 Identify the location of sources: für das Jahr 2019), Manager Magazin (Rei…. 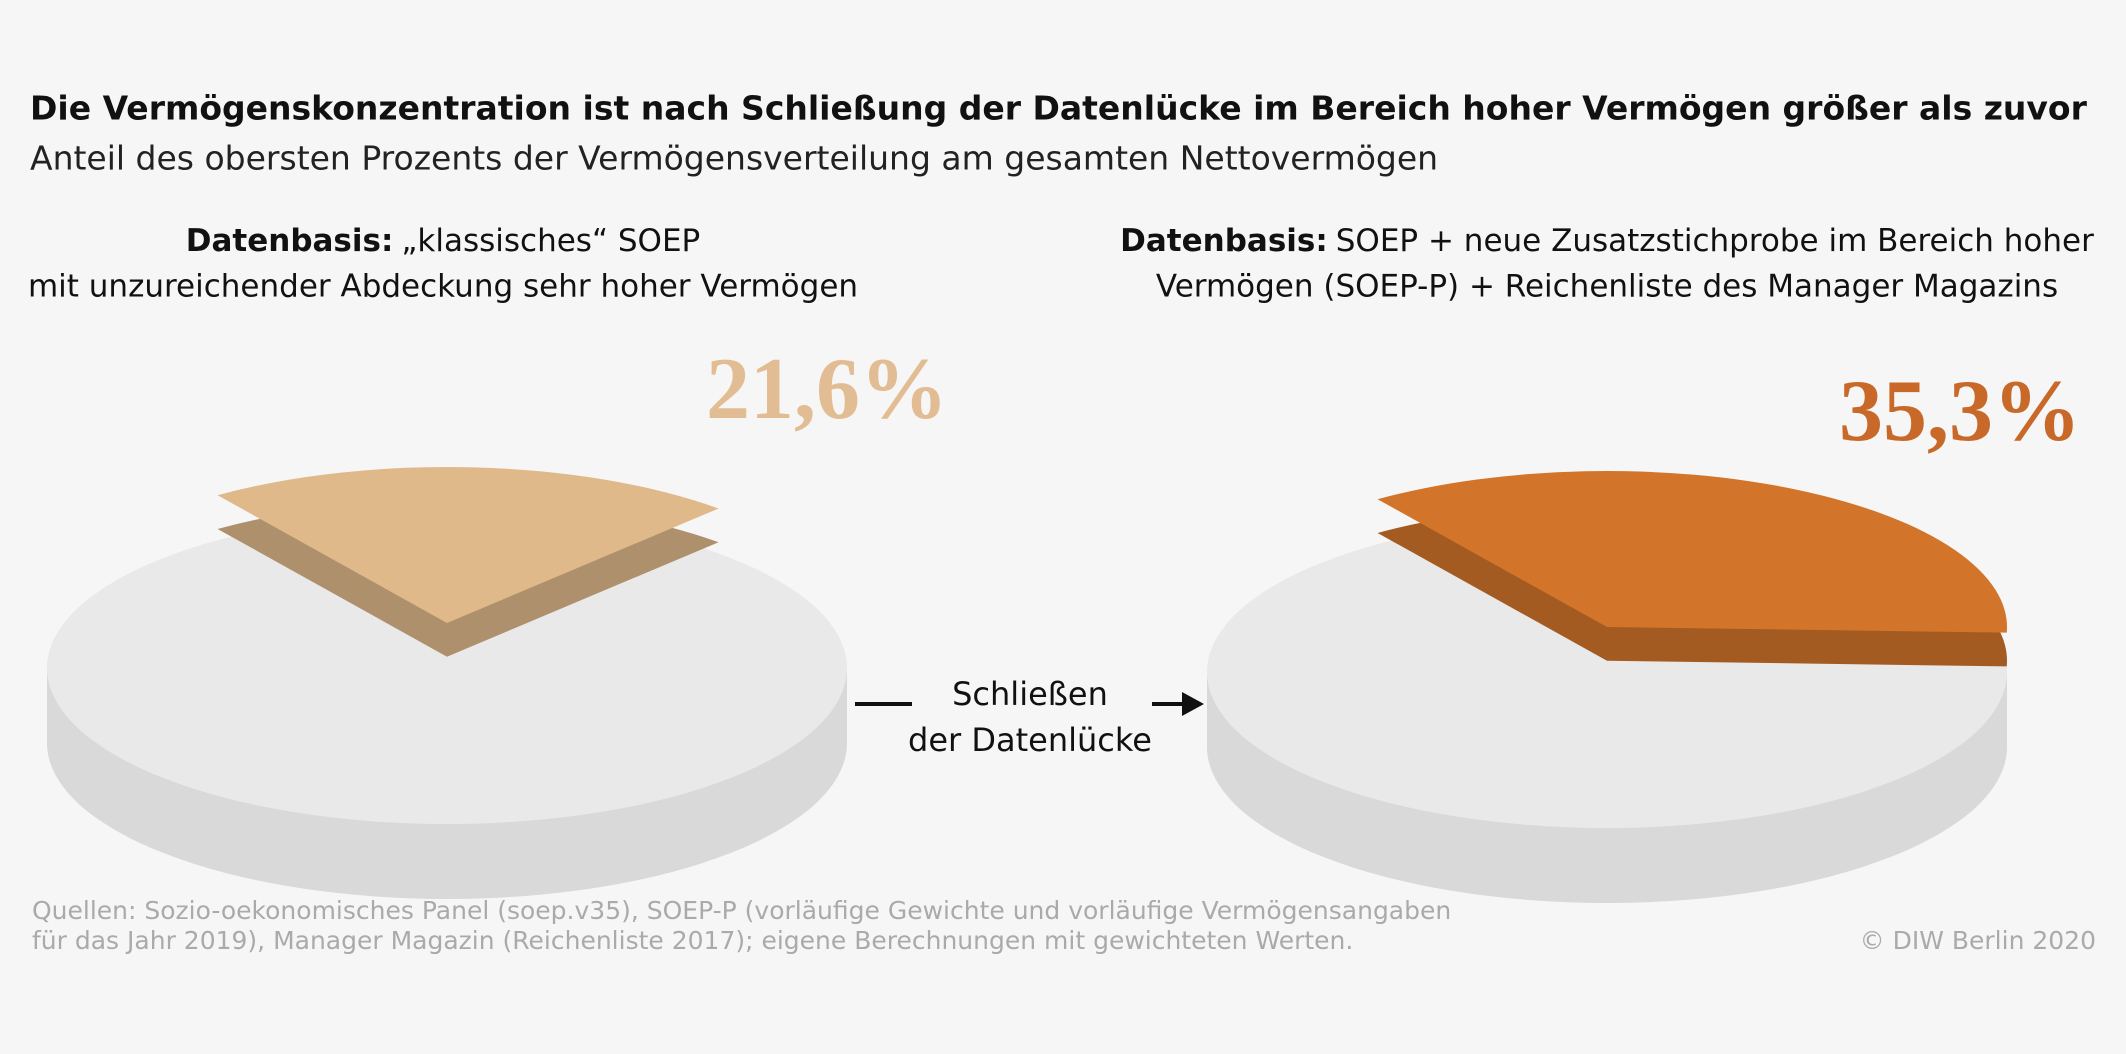
(692, 940).